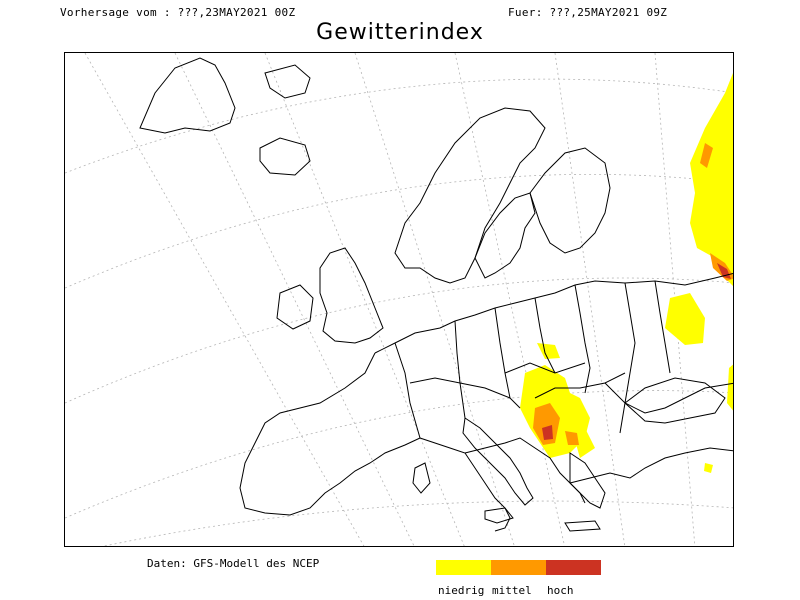 The width and height of the screenshot is (800, 600). What do you see at coordinates (178, 12) in the screenshot?
I see `forecast-init-time: Vorhersage vom : ???,23MAY2021 00Z` at bounding box center [178, 12].